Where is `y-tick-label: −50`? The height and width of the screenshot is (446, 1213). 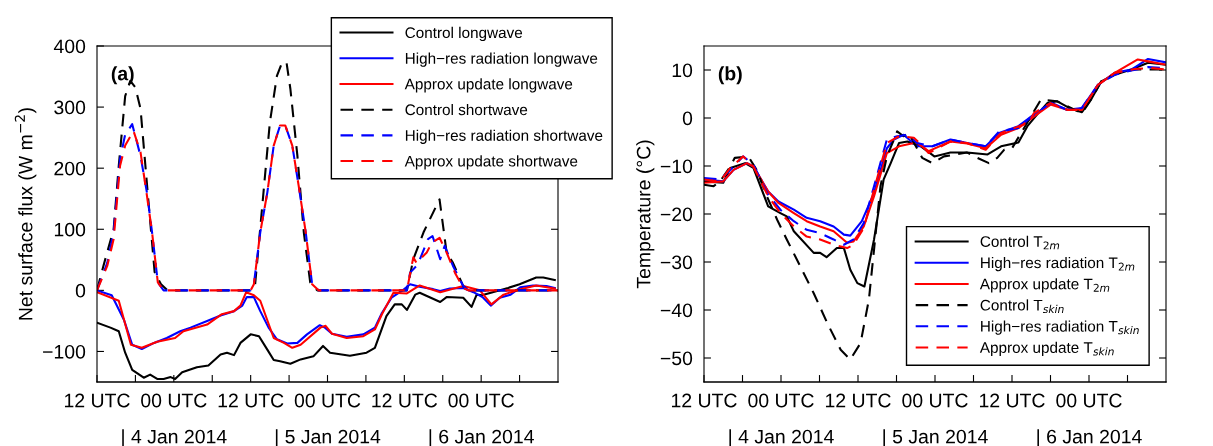
y-tick-label: −50 is located at coordinates (676, 358).